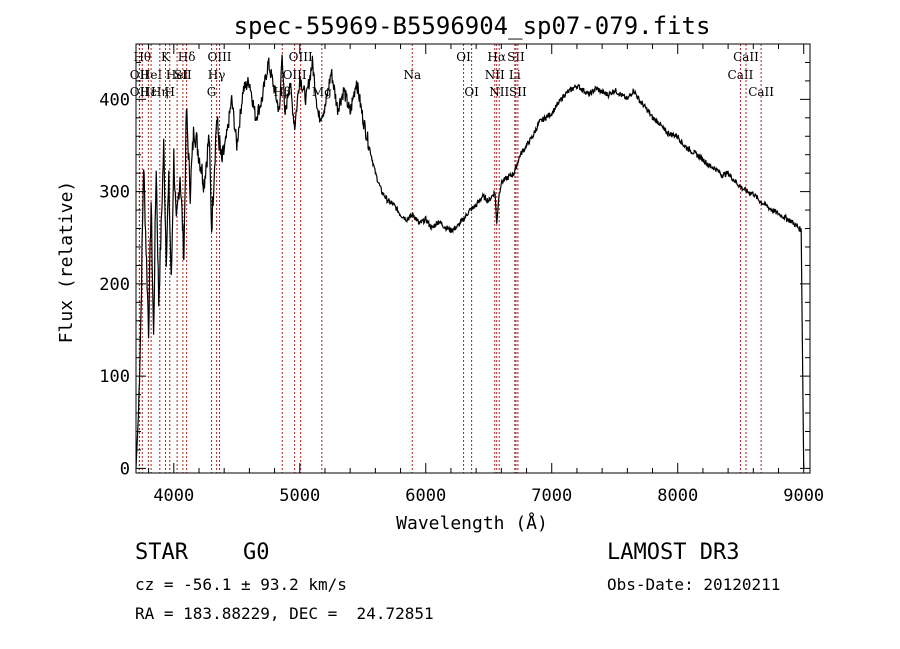 Image resolution: width=900 pixels, height=649 pixels. Describe the element at coordinates (677, 496) in the screenshot. I see `x-tick-label: 8000` at that location.